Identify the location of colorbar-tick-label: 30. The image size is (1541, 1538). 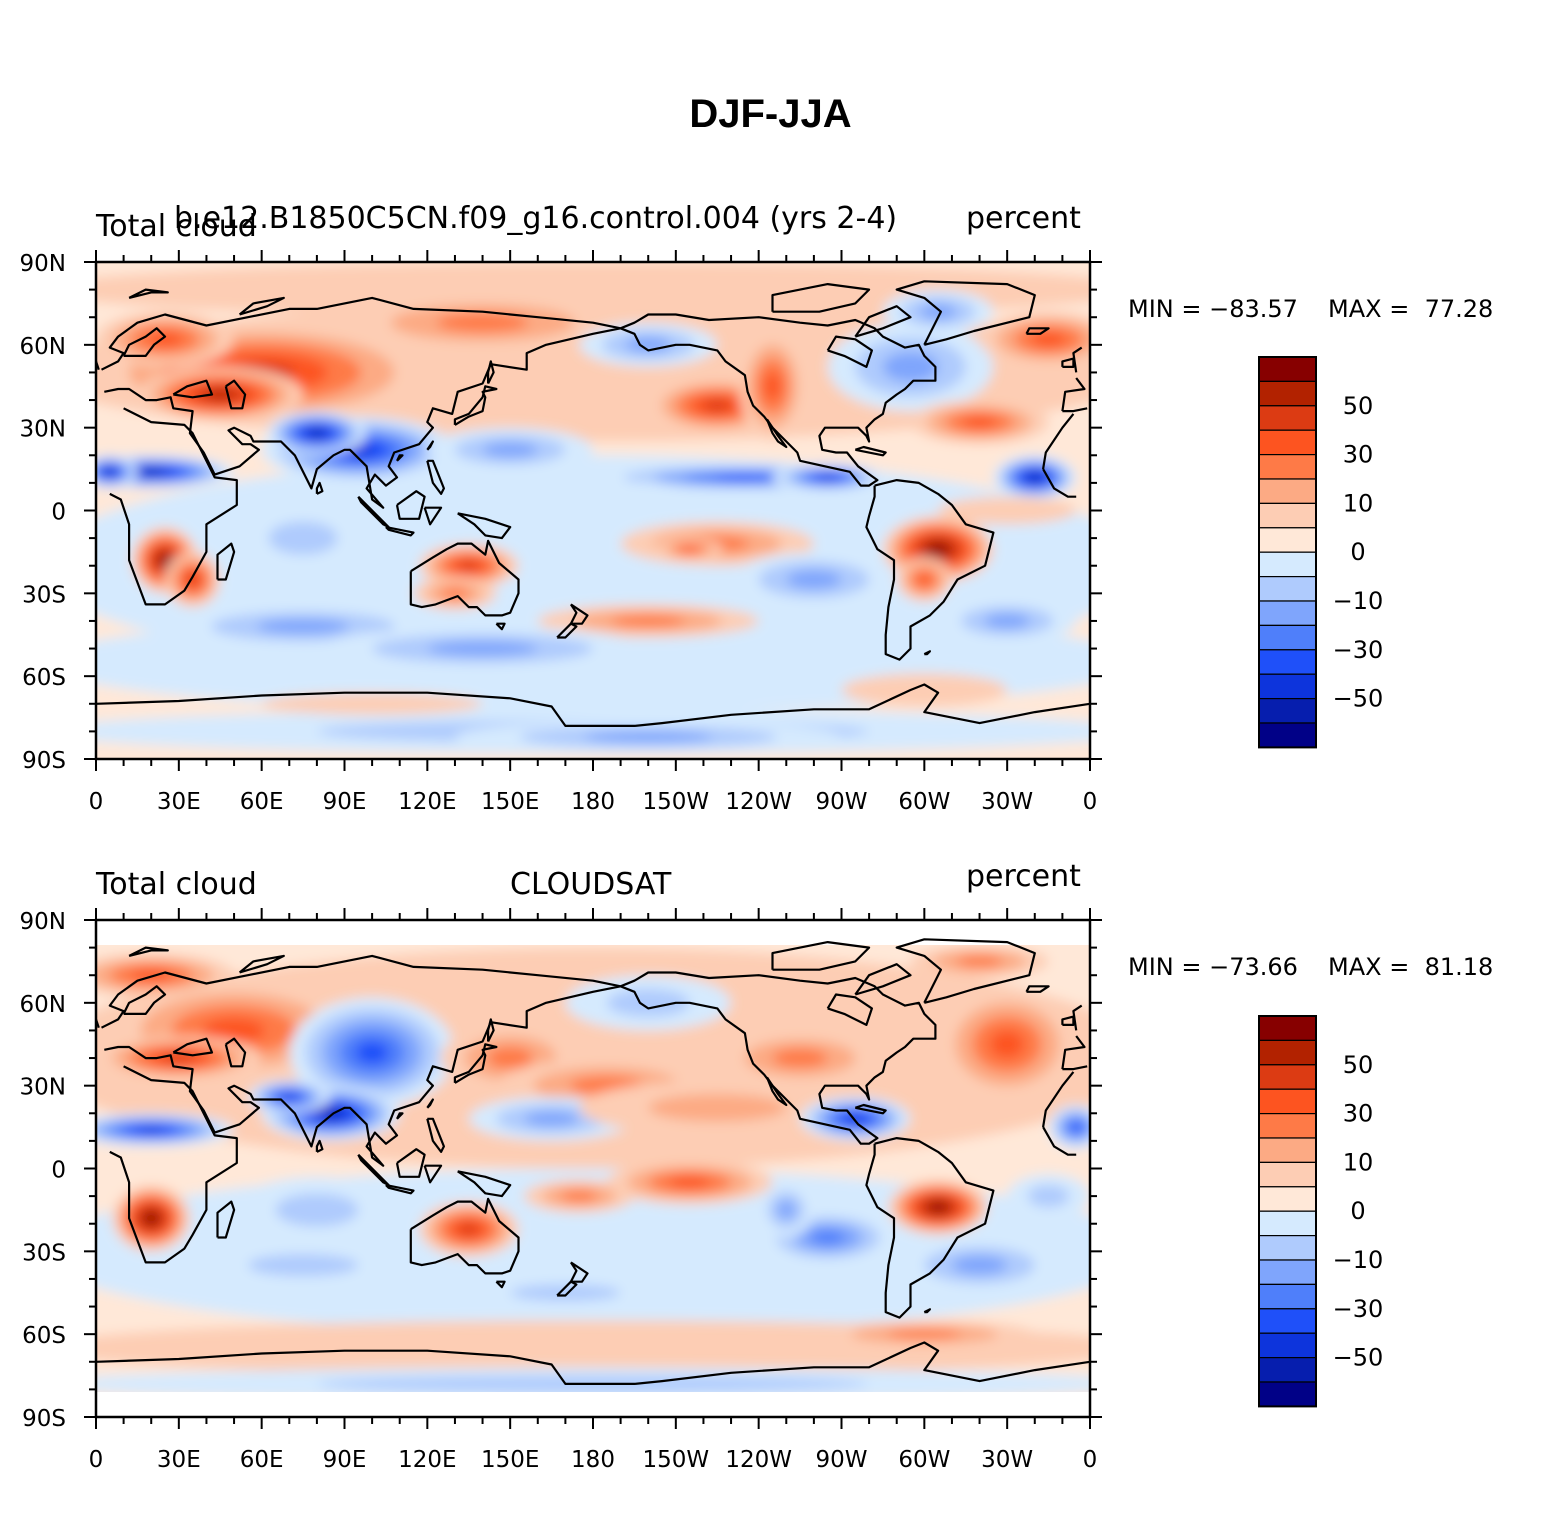
(1358, 1114).